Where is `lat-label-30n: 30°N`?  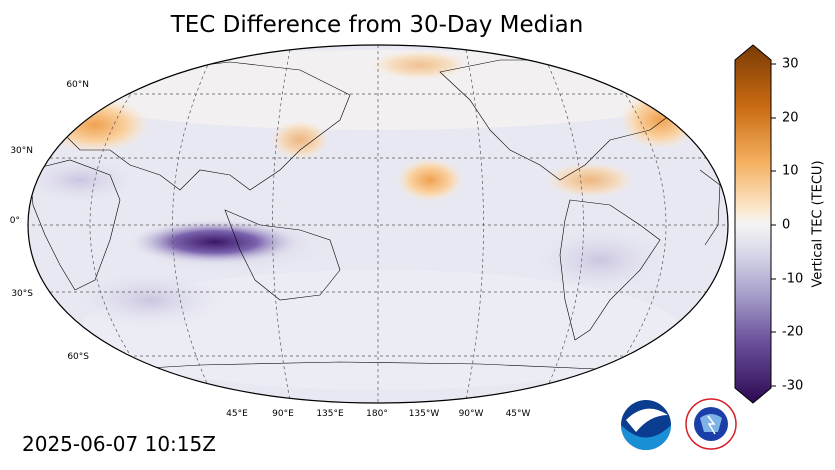 lat-label-30n: 30°N is located at coordinates (21, 151).